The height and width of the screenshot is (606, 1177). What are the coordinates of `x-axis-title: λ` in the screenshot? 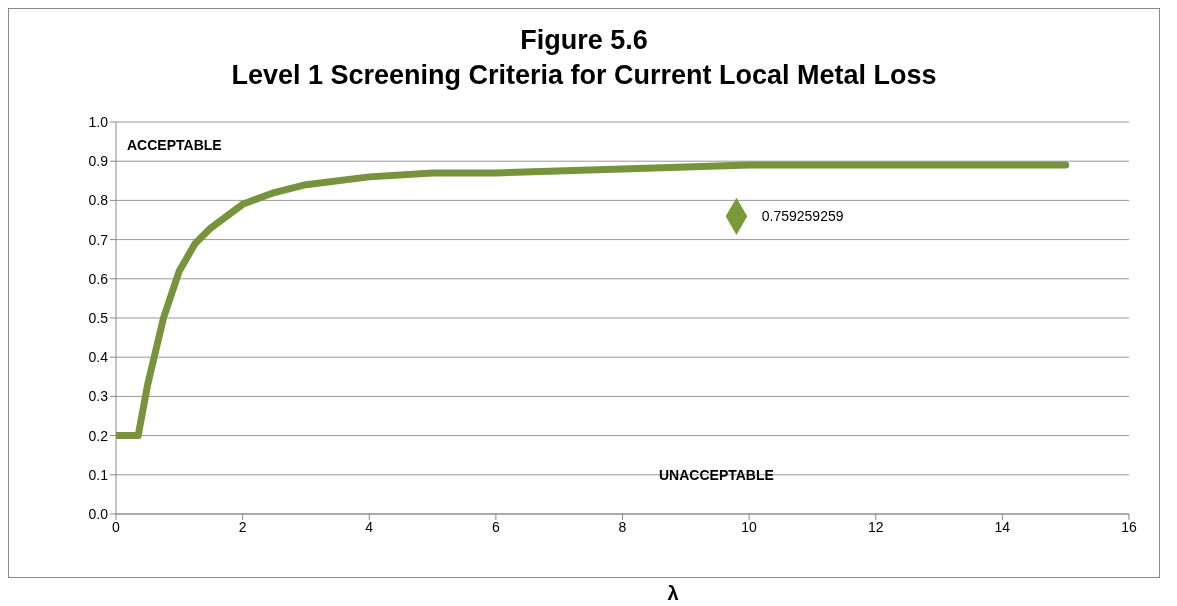 It's located at (673, 593).